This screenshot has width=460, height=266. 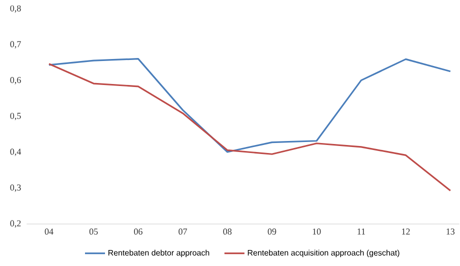 What do you see at coordinates (15, 9) in the screenshot?
I see `y-tick-label: 0,8` at bounding box center [15, 9].